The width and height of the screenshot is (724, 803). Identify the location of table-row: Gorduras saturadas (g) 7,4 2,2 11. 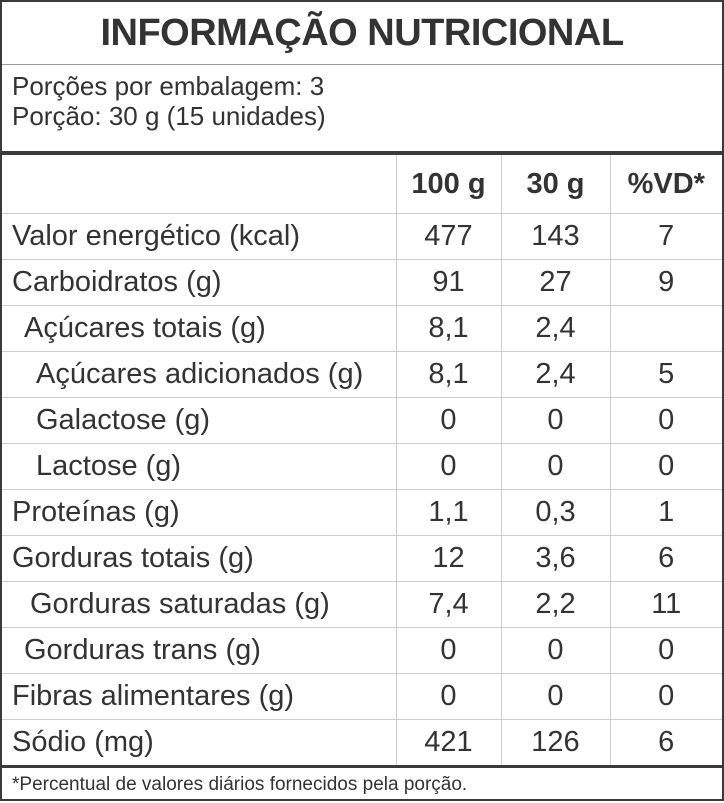
(362, 604).